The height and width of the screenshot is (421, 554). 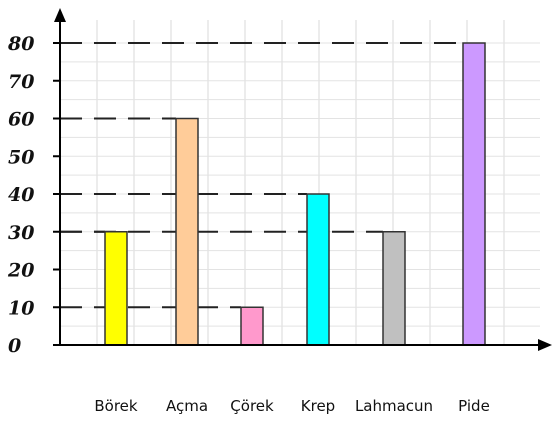 I want to click on y-tick-label: 20, so click(x=20, y=271).